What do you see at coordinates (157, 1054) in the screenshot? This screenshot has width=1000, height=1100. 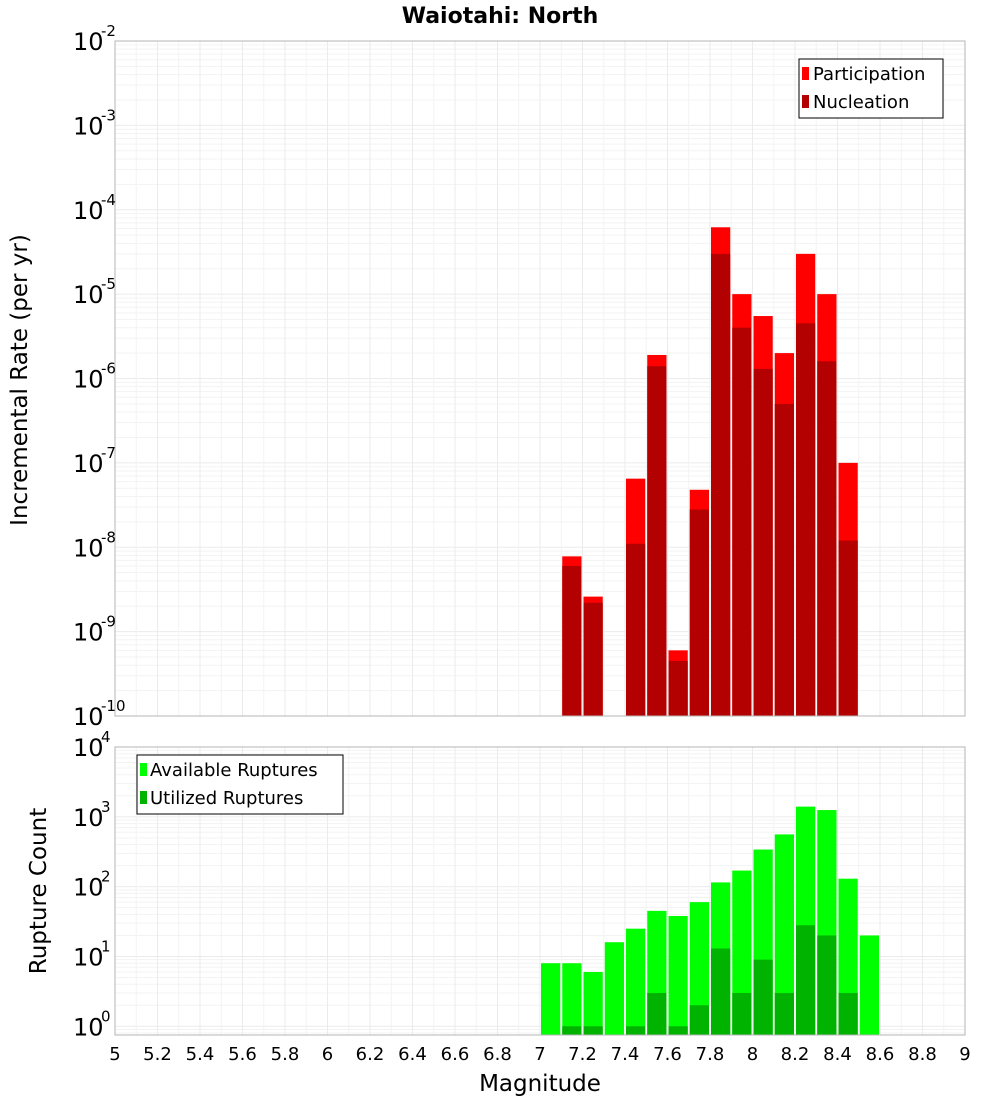 I see `x-tick-label: 5.2` at bounding box center [157, 1054].